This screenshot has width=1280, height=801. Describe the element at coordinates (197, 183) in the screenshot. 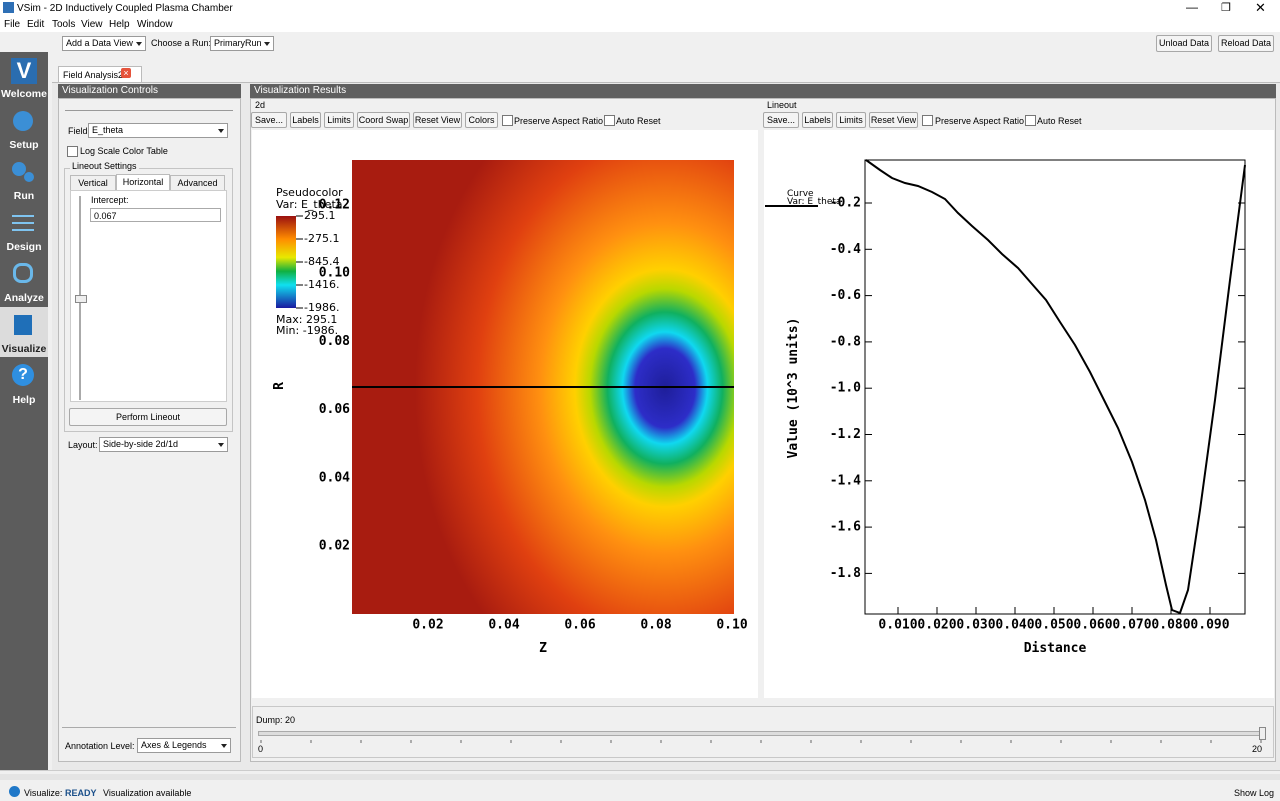

I see `tab-advanced: Advanced` at that location.